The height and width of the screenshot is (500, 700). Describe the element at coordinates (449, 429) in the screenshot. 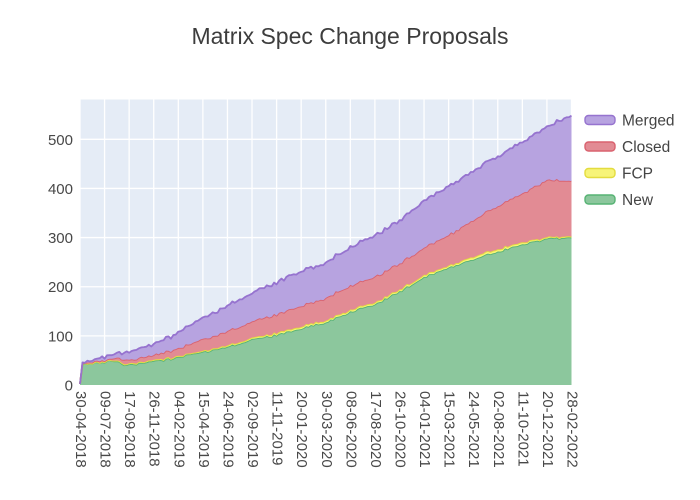

I see `x-axis-tick-label: 15-03-2021` at that location.